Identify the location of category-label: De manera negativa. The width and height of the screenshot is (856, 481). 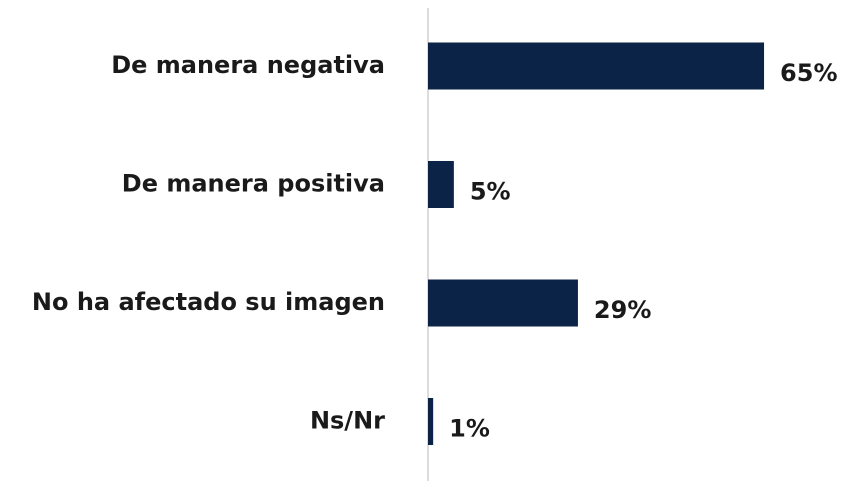
(248, 65).